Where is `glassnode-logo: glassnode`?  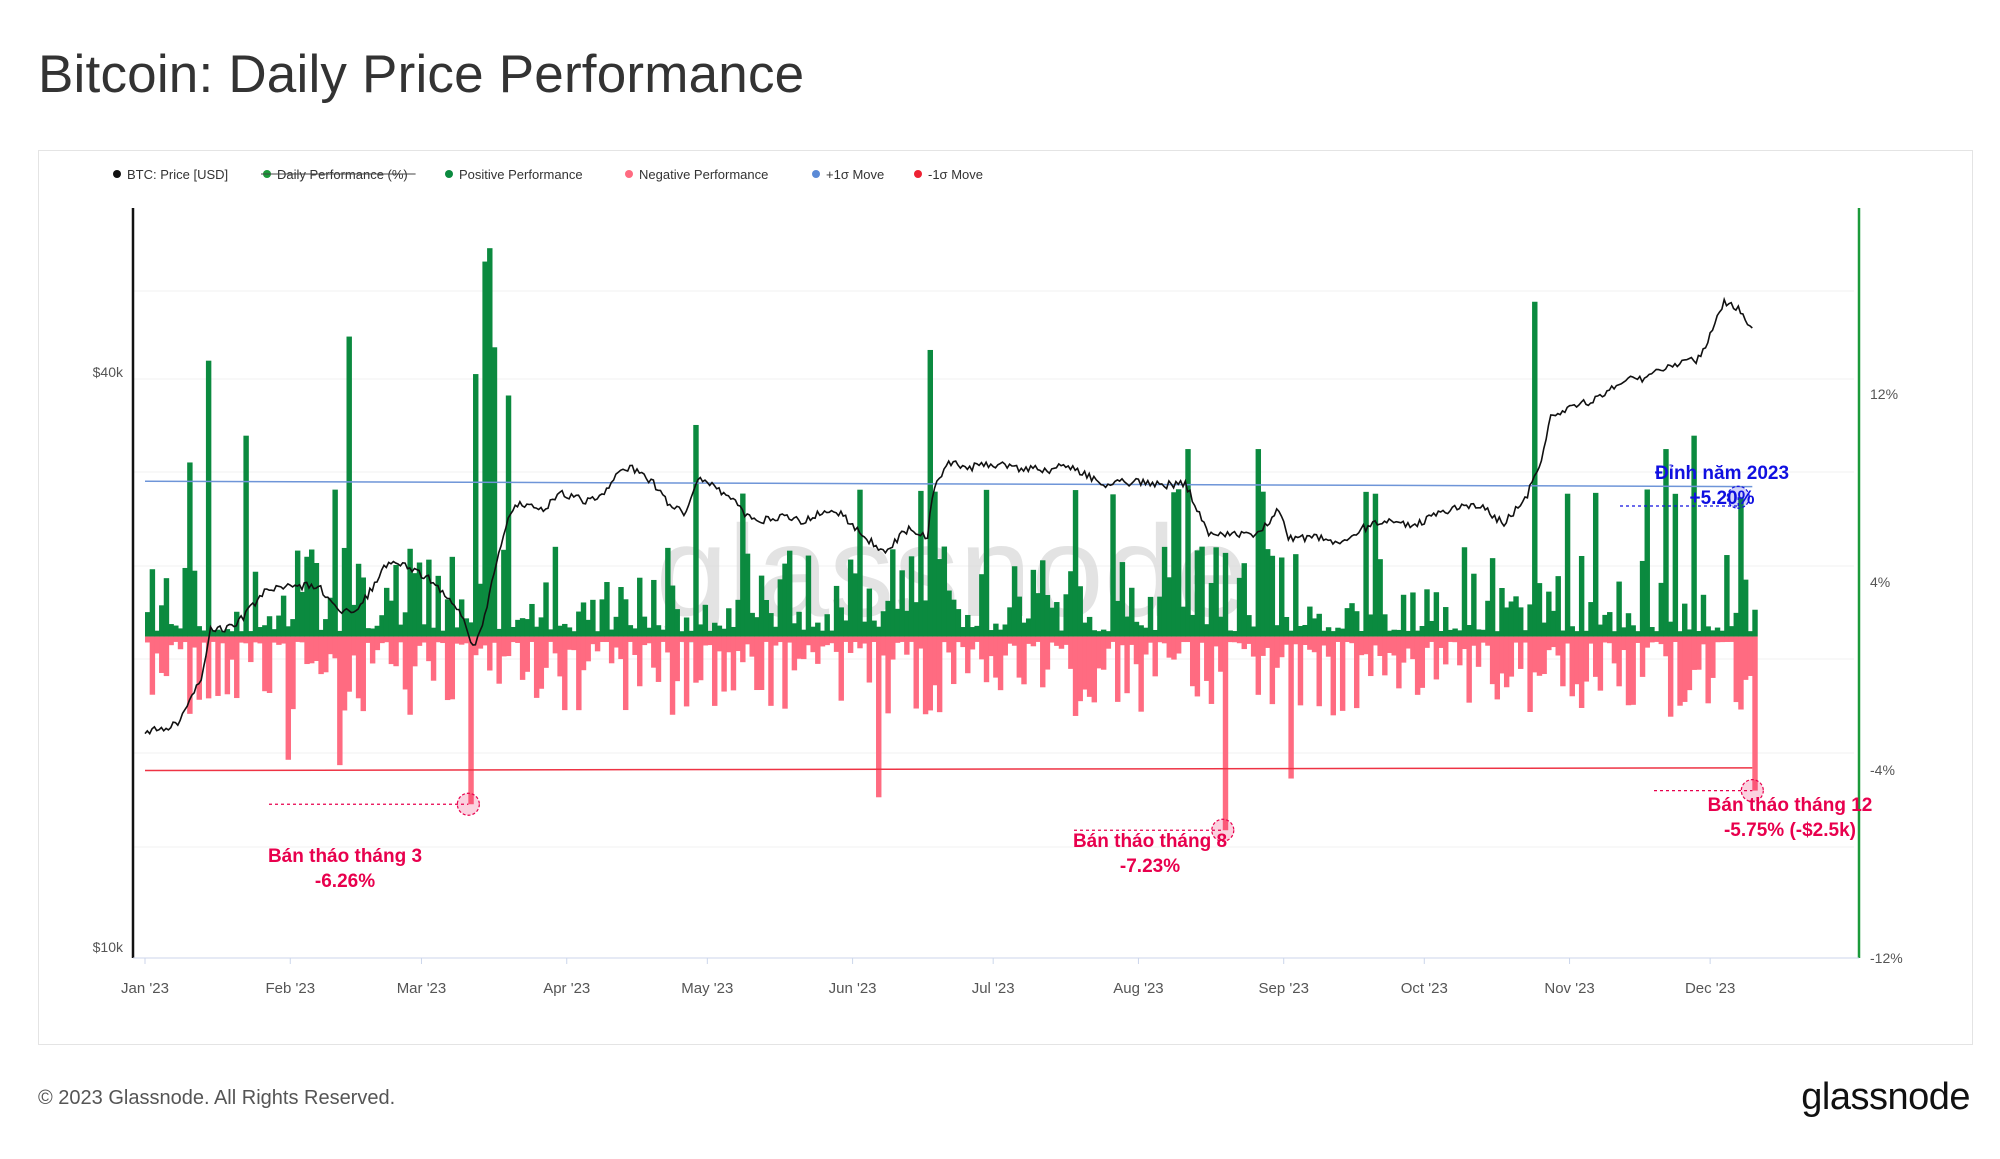 glassnode-logo: glassnode is located at coordinates (1885, 1097).